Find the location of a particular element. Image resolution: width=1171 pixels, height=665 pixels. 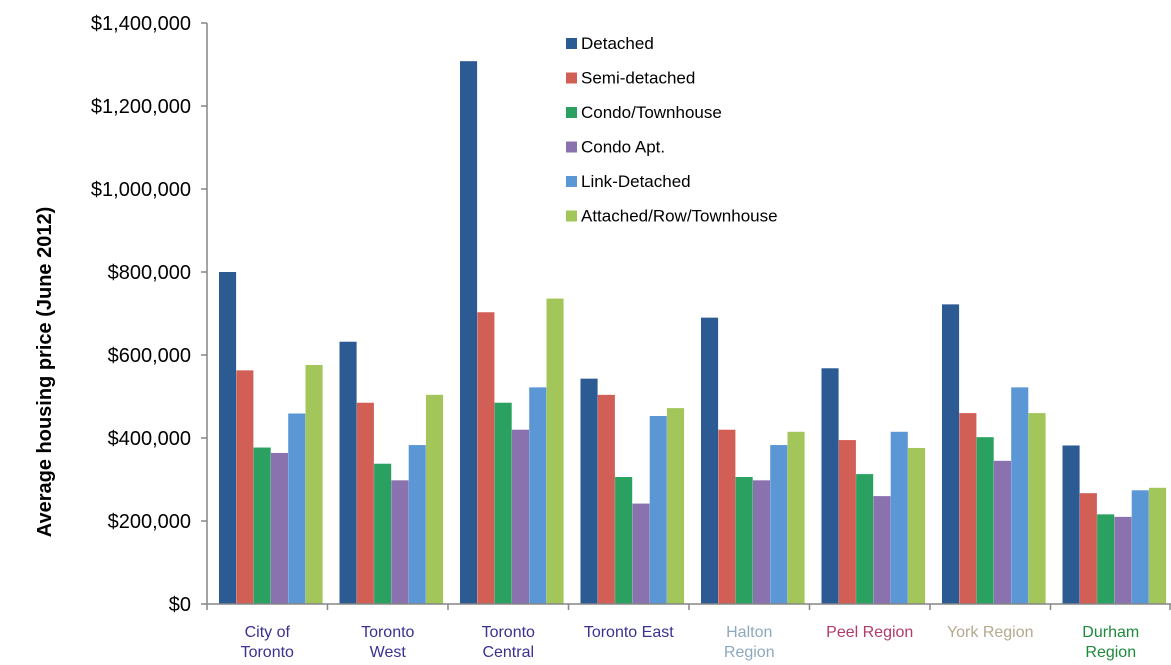

y-tick-label: $400,000 is located at coordinates (149, 439).